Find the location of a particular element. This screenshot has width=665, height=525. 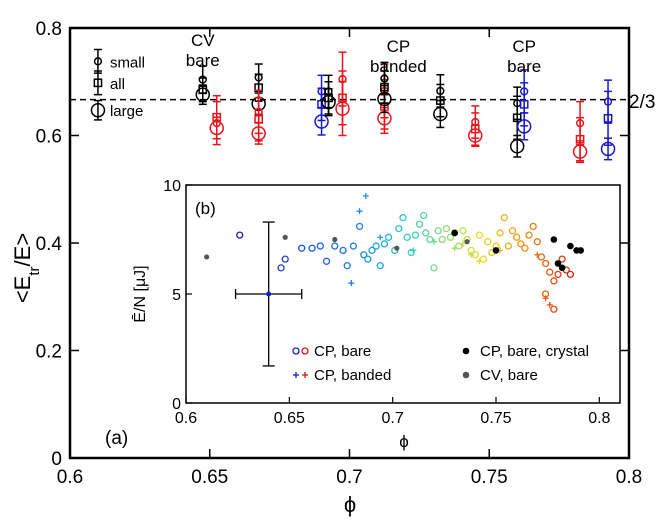

inset-panel-label: (b) is located at coordinates (205, 208).